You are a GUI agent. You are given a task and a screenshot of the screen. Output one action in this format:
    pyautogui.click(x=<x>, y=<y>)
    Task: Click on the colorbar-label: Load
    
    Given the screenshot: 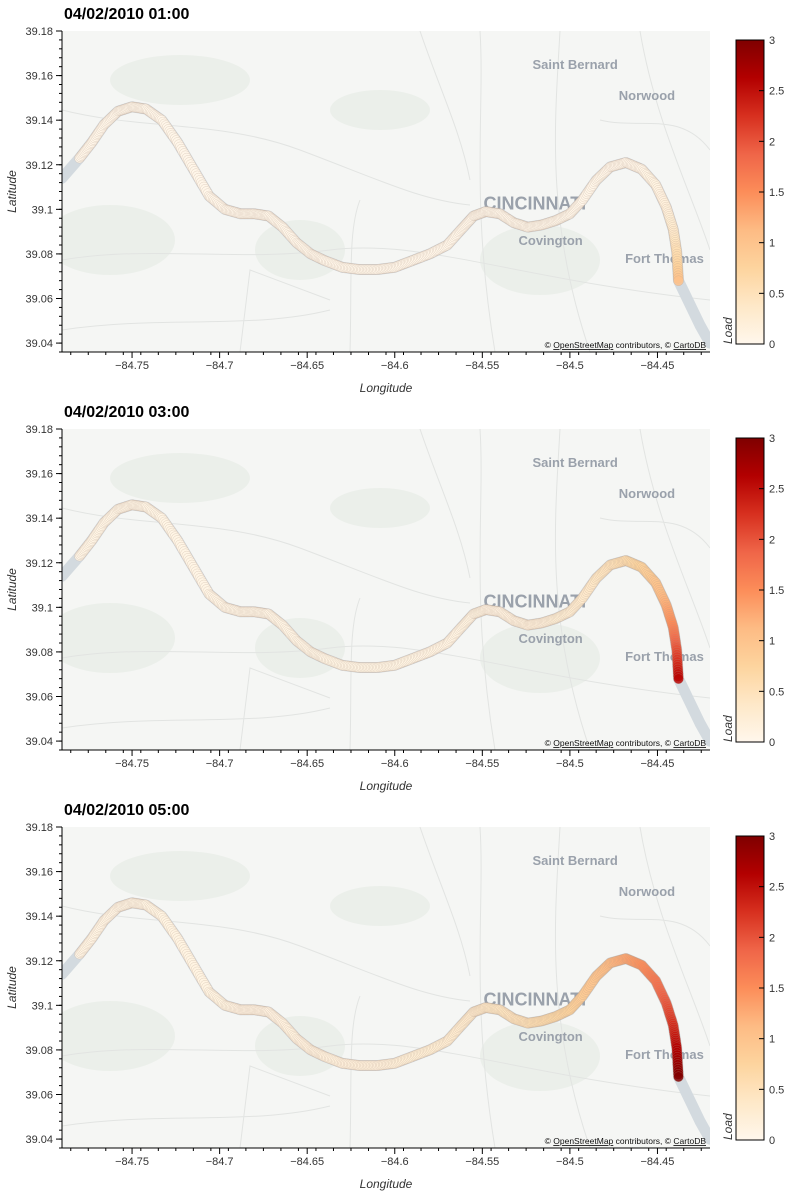 What is the action you would take?
    pyautogui.click(x=728, y=1126)
    